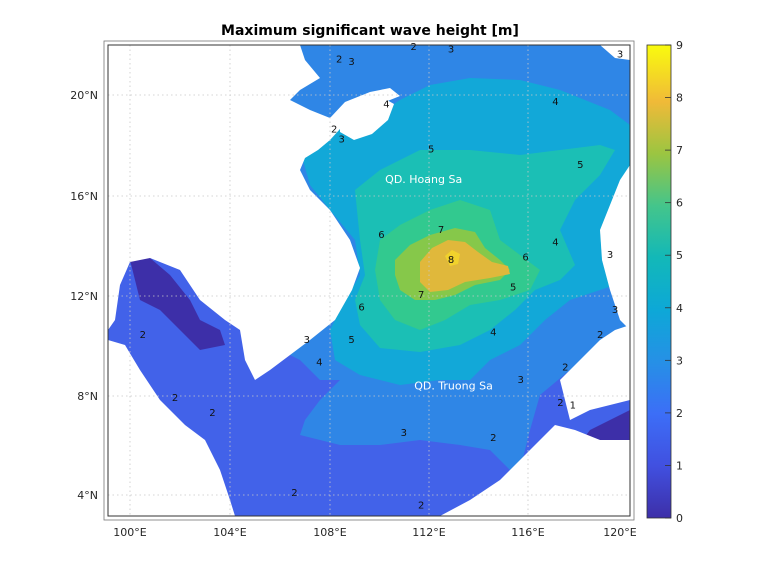 This screenshot has width=778, height=583. What do you see at coordinates (679, 518) in the screenshot?
I see `colorbar-tick-label: 0` at bounding box center [679, 518].